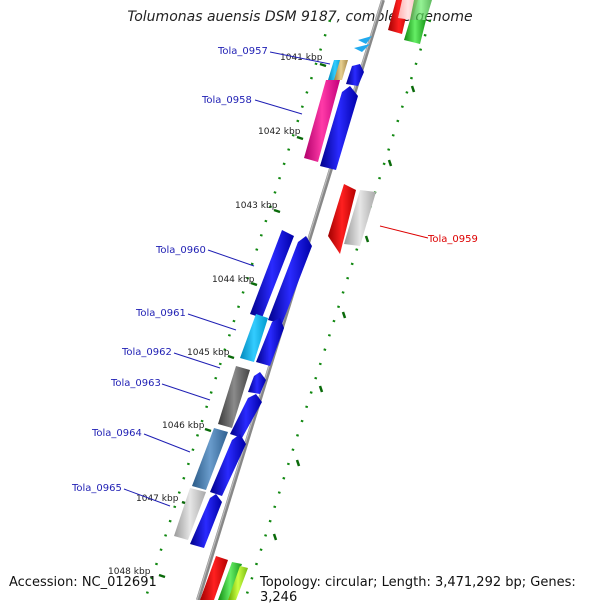 The height and width of the screenshot is (605, 600). Describe the element at coordinates (129, 572) in the screenshot. I see `scale-label-1048: 1048 kbp` at that location.